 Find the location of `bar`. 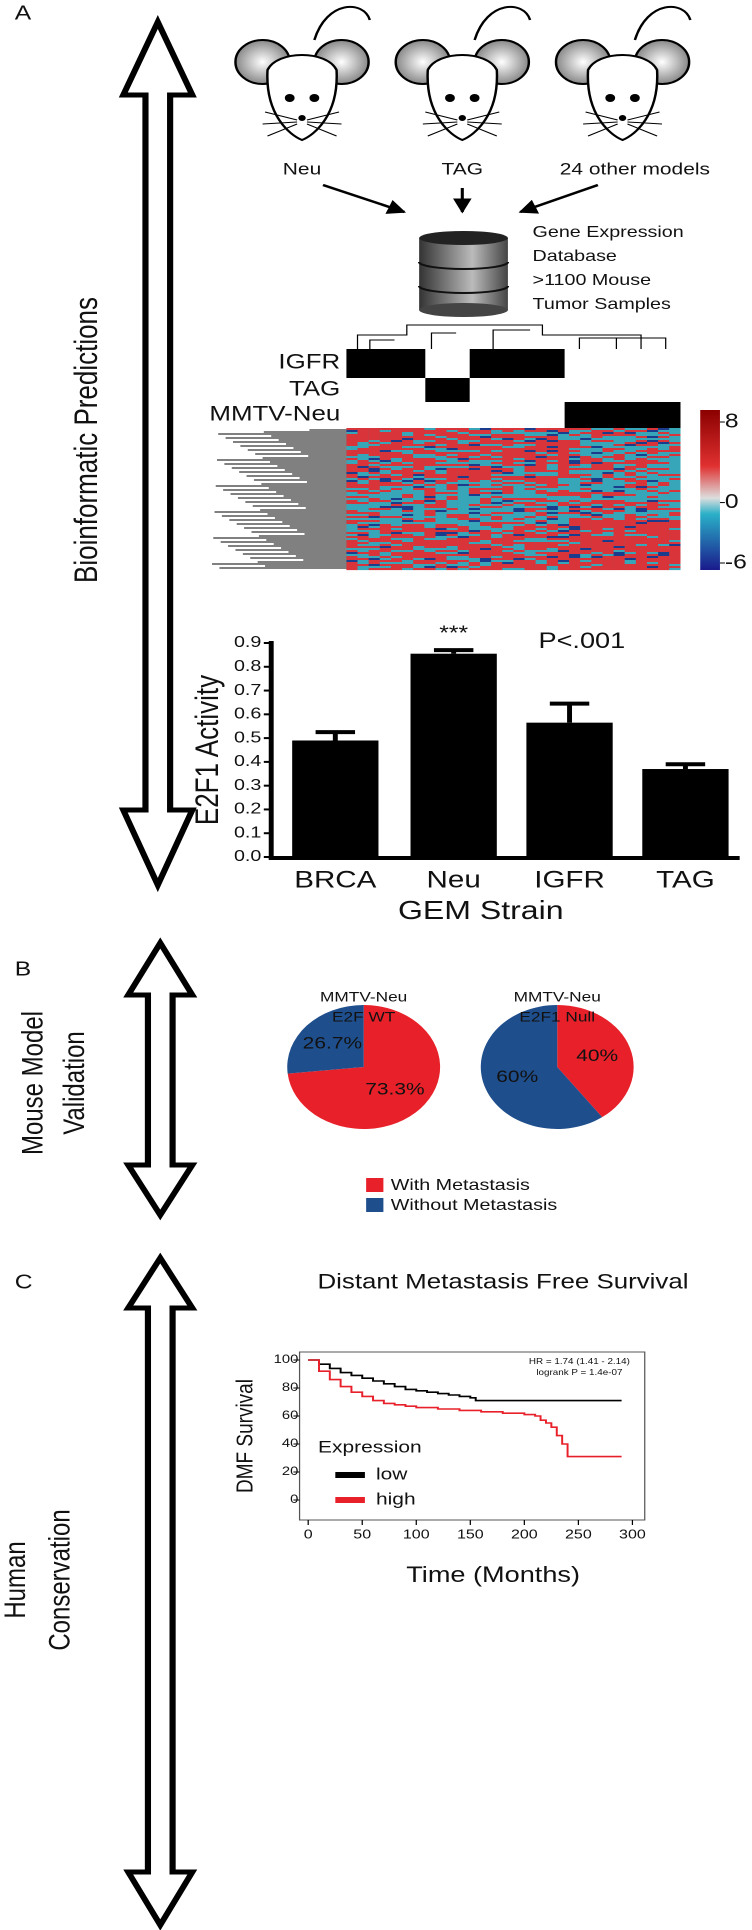

bar is located at coordinates (569, 789).